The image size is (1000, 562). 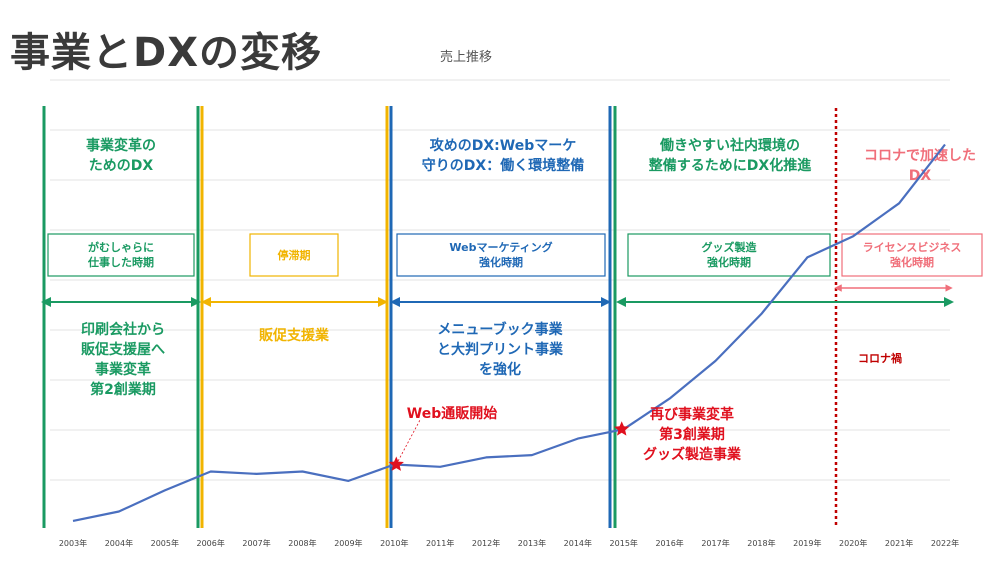 What do you see at coordinates (945, 543) in the screenshot?
I see `x-tick-label: 2022年` at bounding box center [945, 543].